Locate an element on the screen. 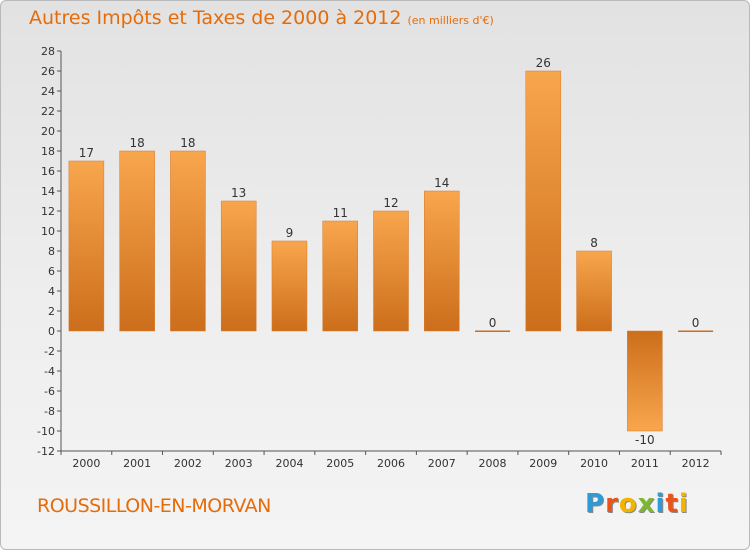  proxiti-logo: Proxiti is located at coordinates (637, 504).